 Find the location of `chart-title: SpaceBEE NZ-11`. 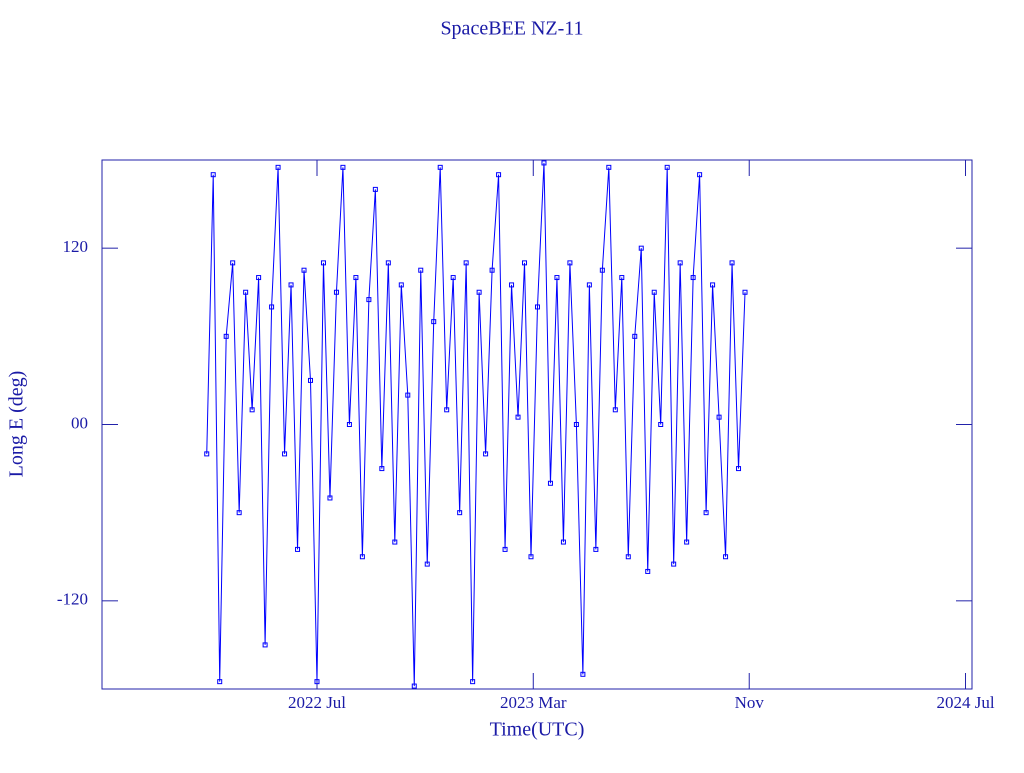

chart-title: SpaceBEE NZ-11 is located at coordinates (511, 29).